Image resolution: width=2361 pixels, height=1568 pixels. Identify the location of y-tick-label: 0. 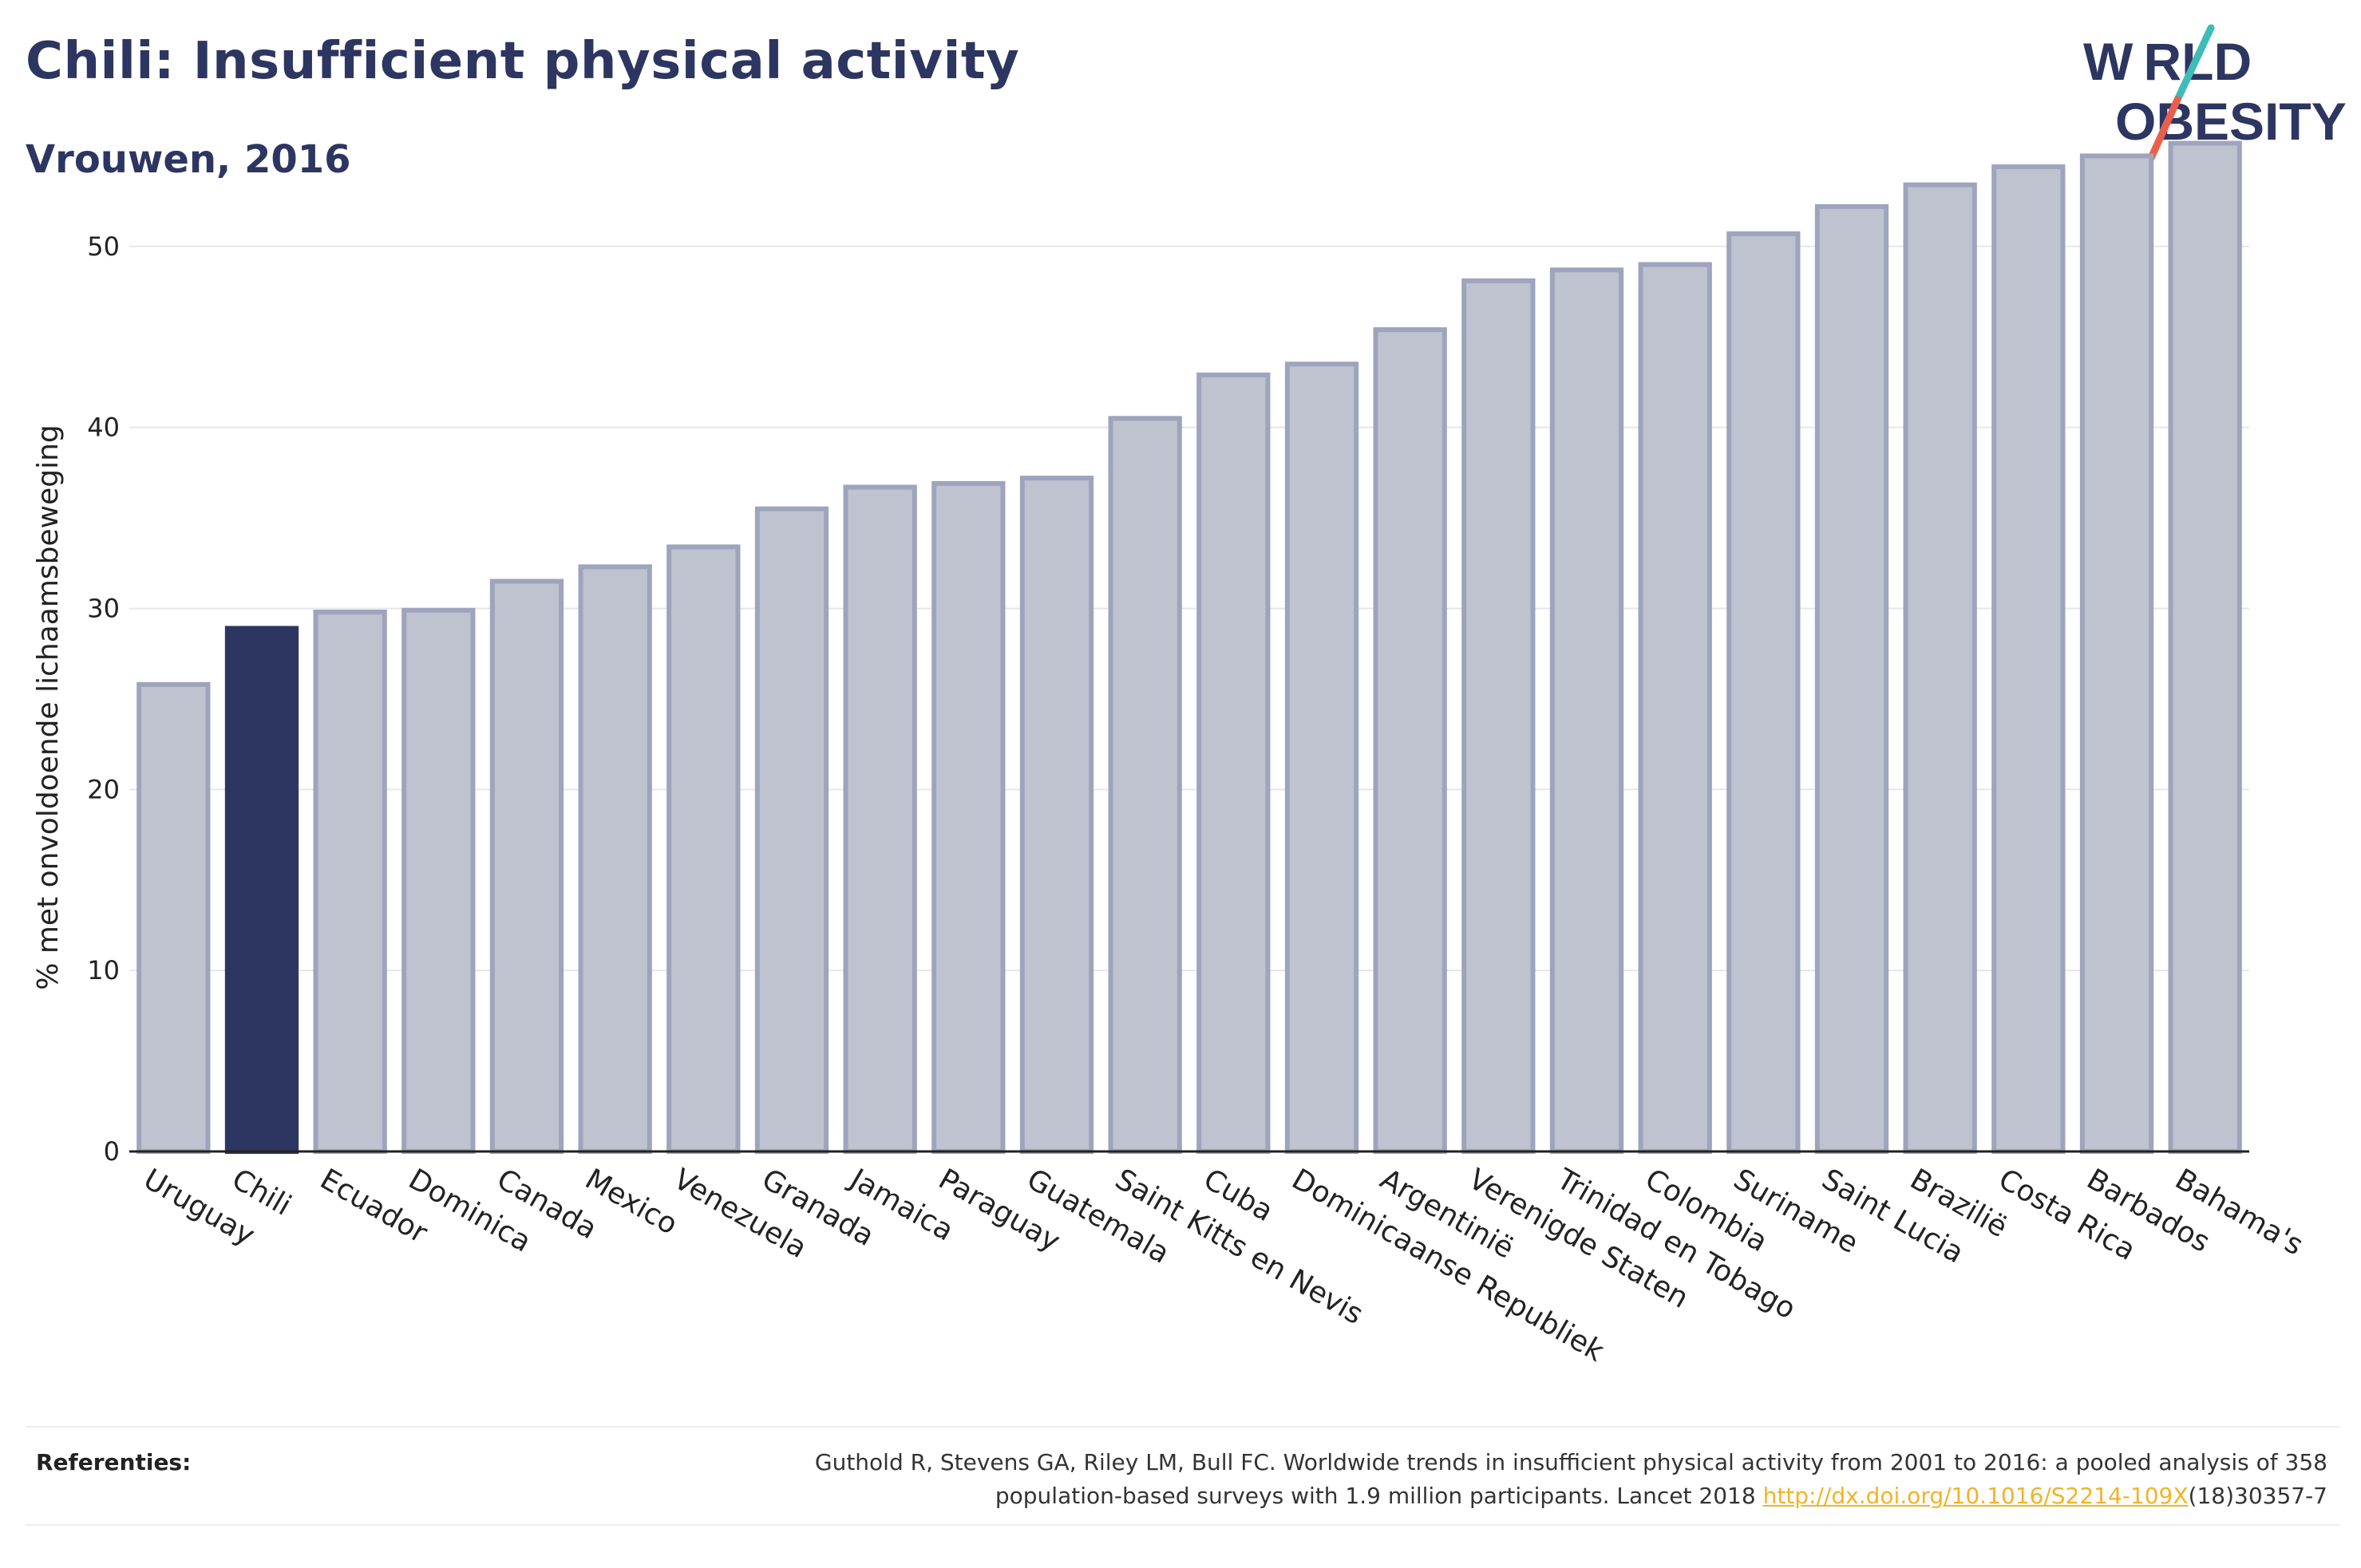
(112, 1151).